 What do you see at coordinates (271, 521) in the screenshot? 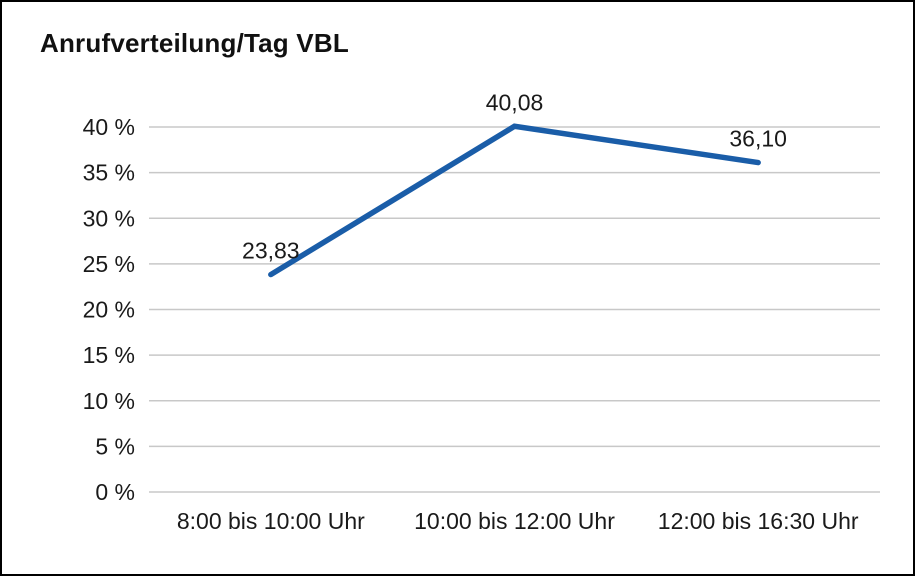
I see `x-axis-tick-label: 8:00 bis 10:00 Uhr` at bounding box center [271, 521].